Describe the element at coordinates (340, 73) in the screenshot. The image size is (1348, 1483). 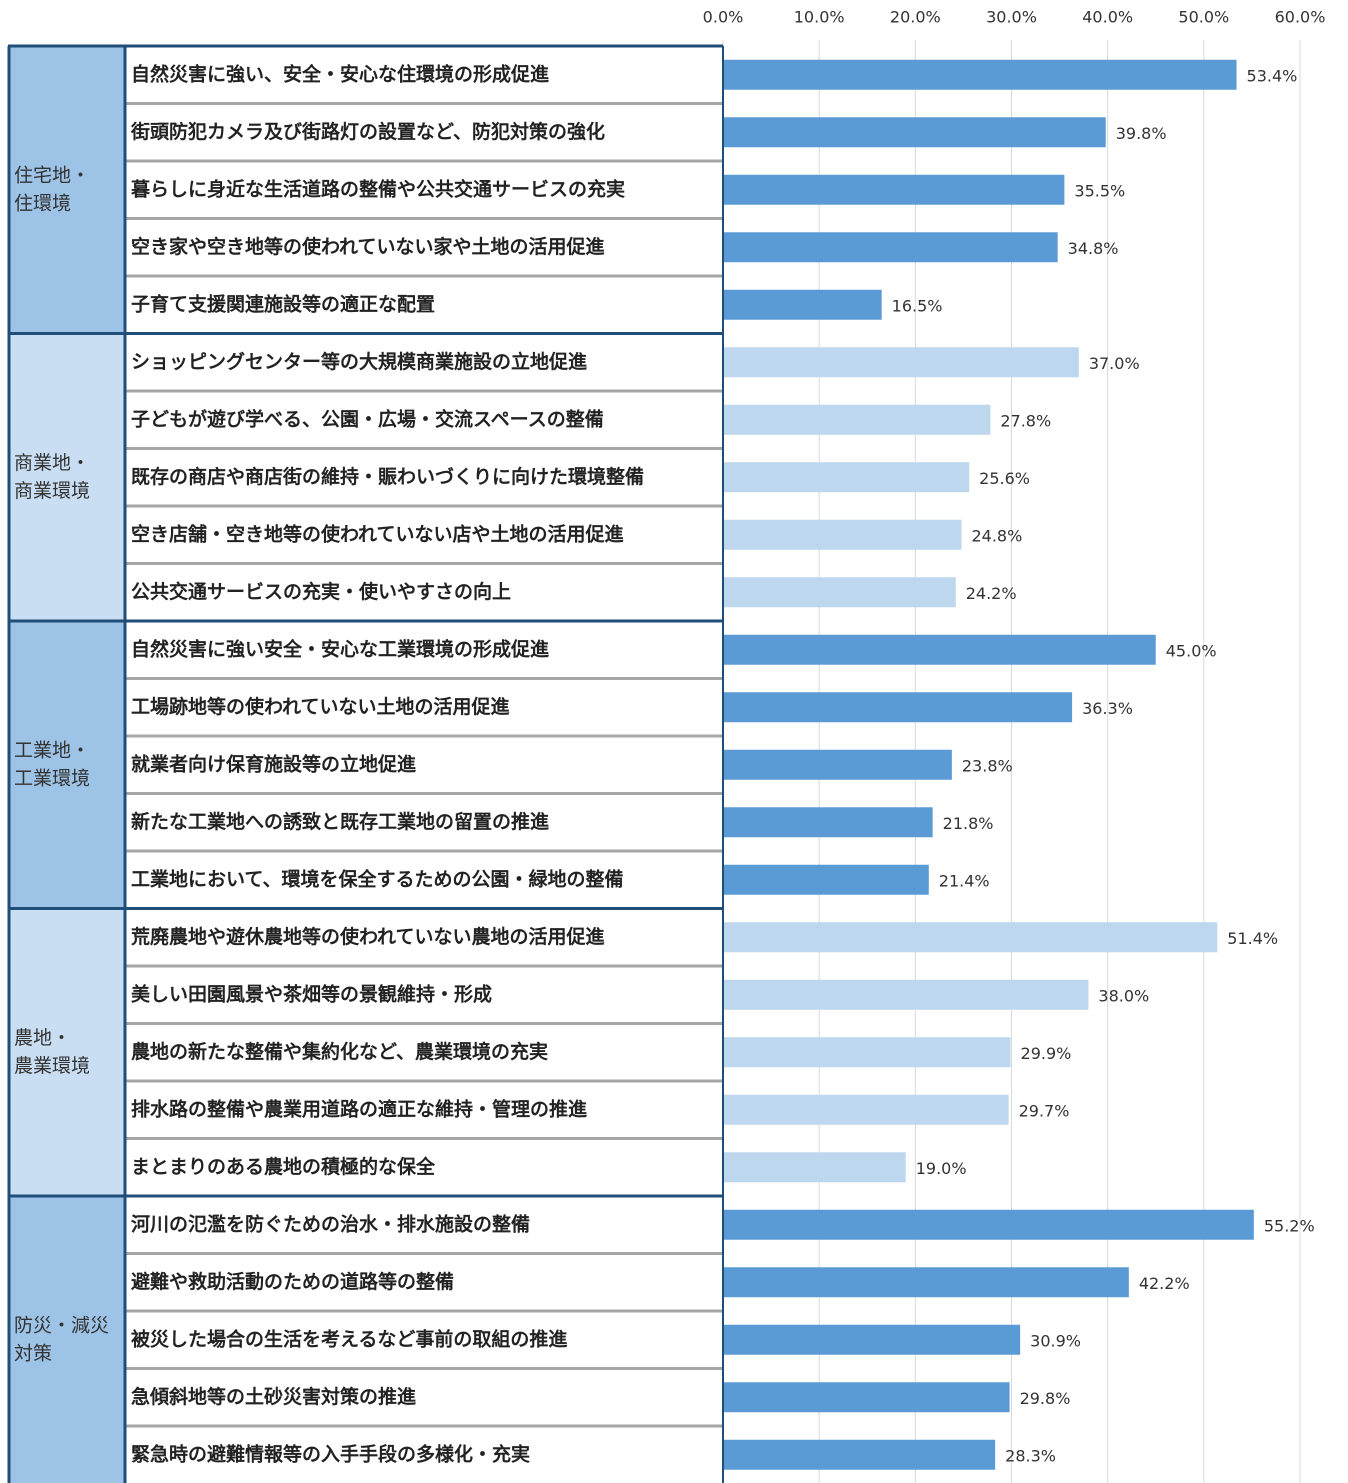
I see `category-label: 自然災害に強い、安全・安心な住環境の形成促進` at that location.